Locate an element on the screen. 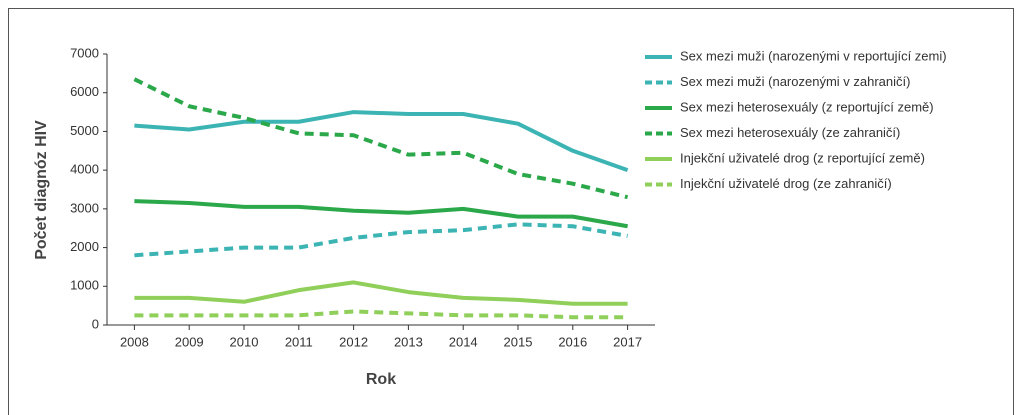 This screenshot has height=415, width=1022. legend-label: Sex mezi muži (narozenými v zahraničí) is located at coordinates (795, 81).